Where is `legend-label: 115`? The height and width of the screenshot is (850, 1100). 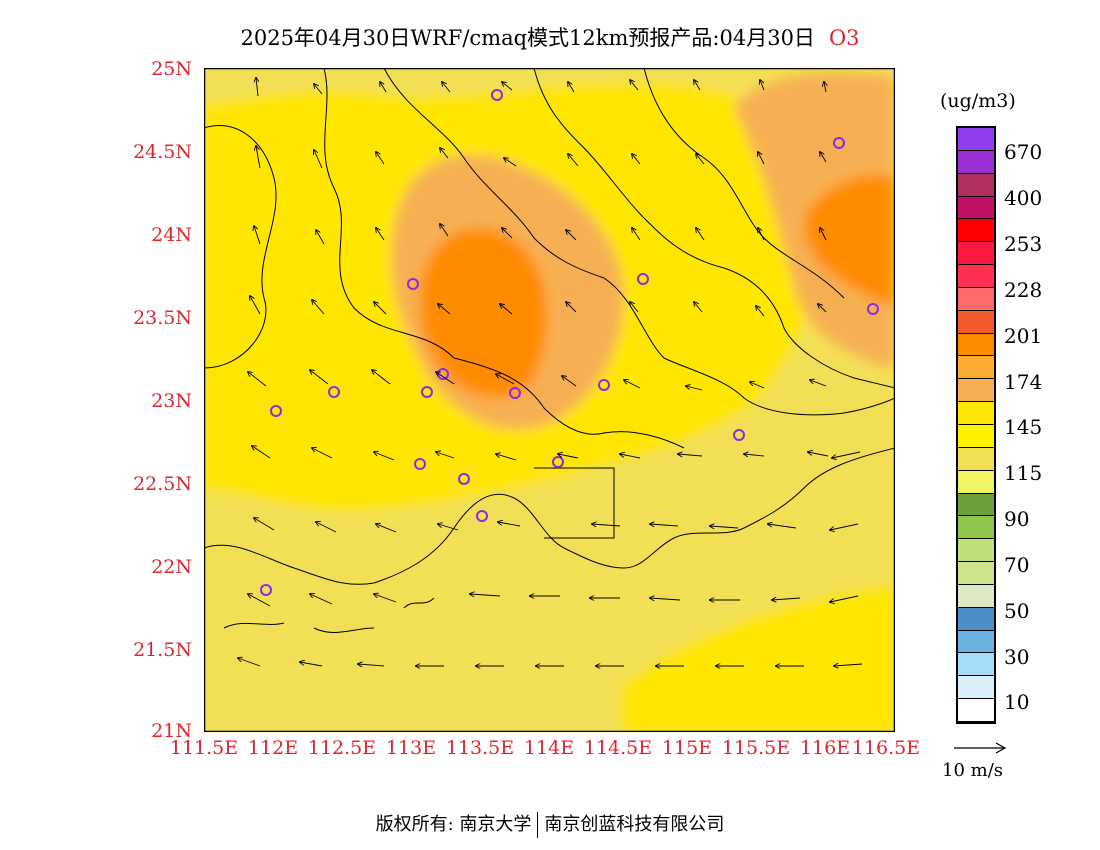
legend-label: 115 is located at coordinates (1023, 473).